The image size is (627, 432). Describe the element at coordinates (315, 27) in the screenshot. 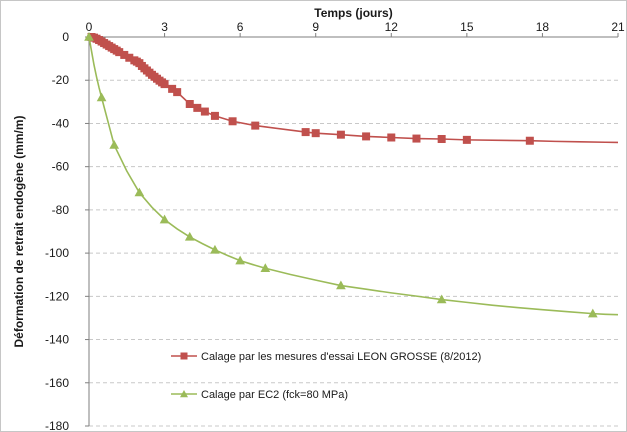

I see `x-tick-label: 9` at that location.